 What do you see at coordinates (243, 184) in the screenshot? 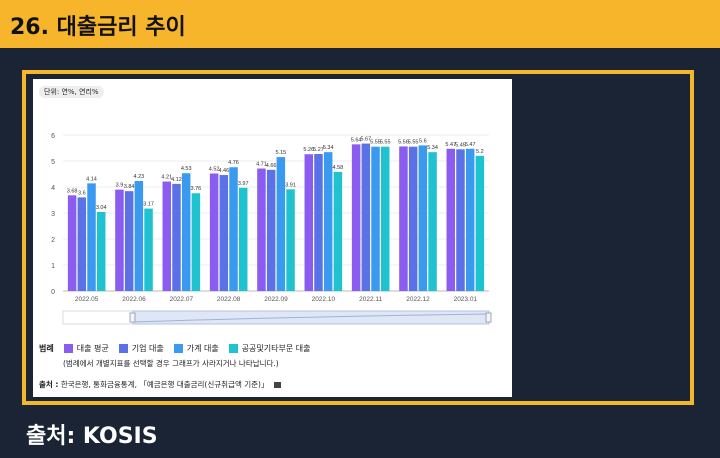
I see `data-label: 3.97` at bounding box center [243, 184].